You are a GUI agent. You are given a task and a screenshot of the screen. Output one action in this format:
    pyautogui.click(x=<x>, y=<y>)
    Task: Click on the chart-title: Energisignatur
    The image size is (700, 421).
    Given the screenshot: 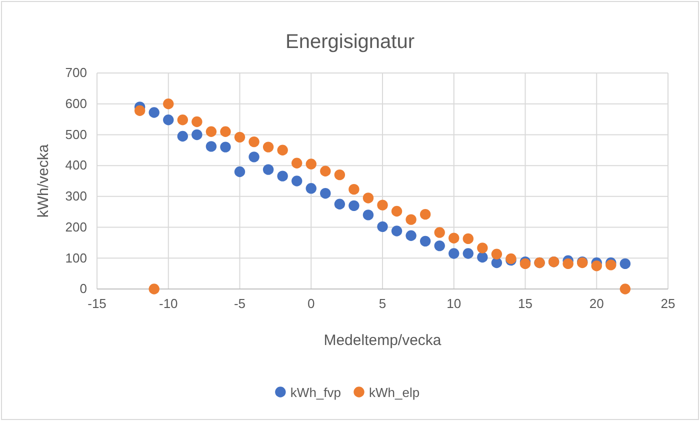 What is the action you would take?
    pyautogui.click(x=350, y=42)
    